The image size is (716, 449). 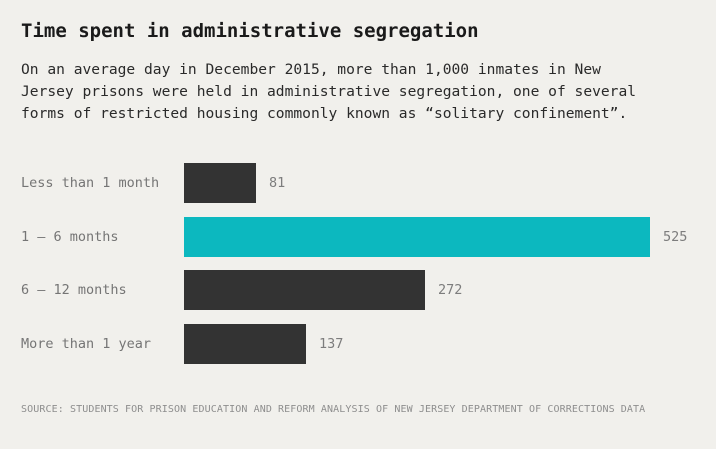 What do you see at coordinates (331, 343) in the screenshot?
I see `value-label: 137` at bounding box center [331, 343].